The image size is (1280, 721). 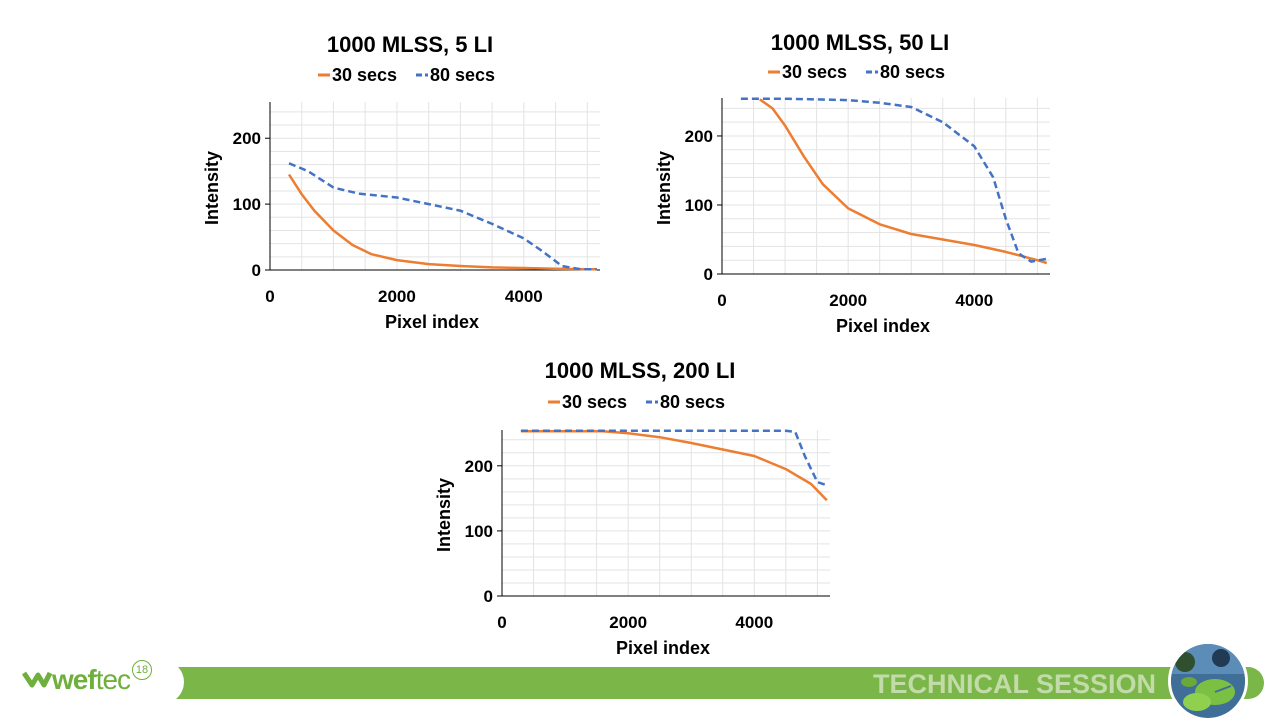 What do you see at coordinates (410, 44) in the screenshot?
I see `chart-title: 1000 MLSS, 5 LI` at bounding box center [410, 44].